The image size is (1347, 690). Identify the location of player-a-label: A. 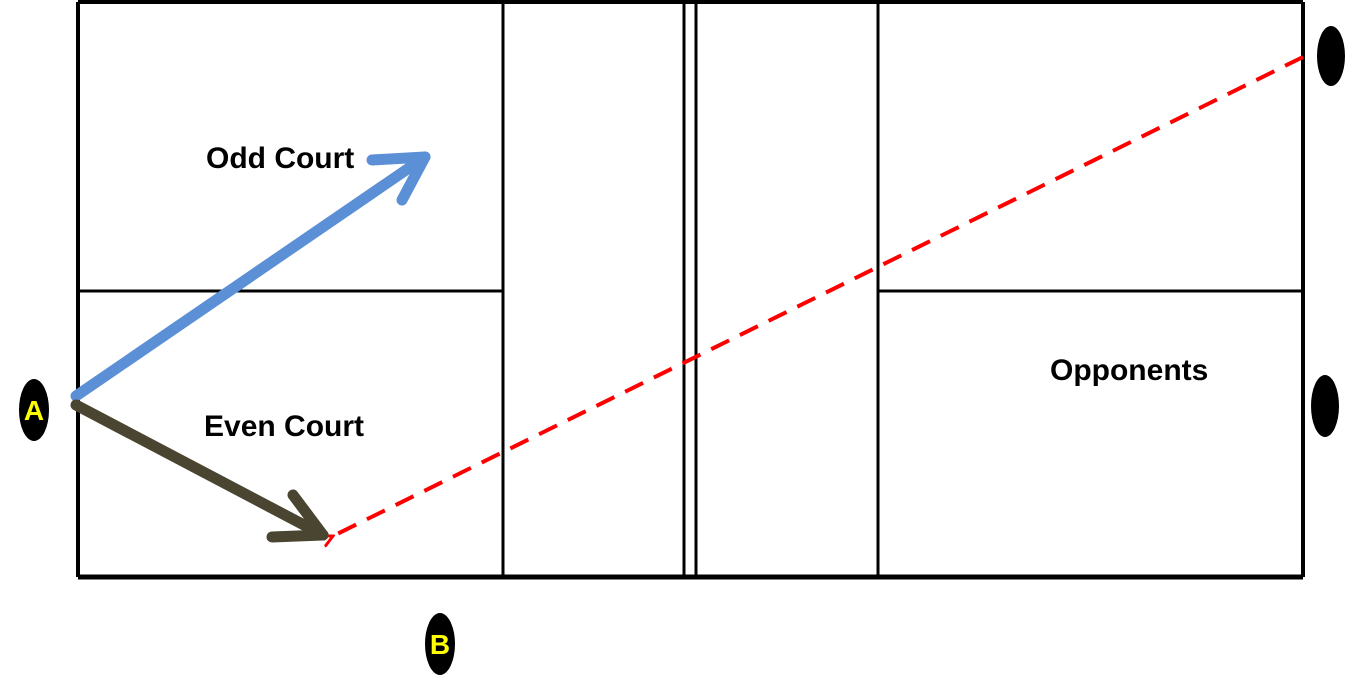
(34, 410).